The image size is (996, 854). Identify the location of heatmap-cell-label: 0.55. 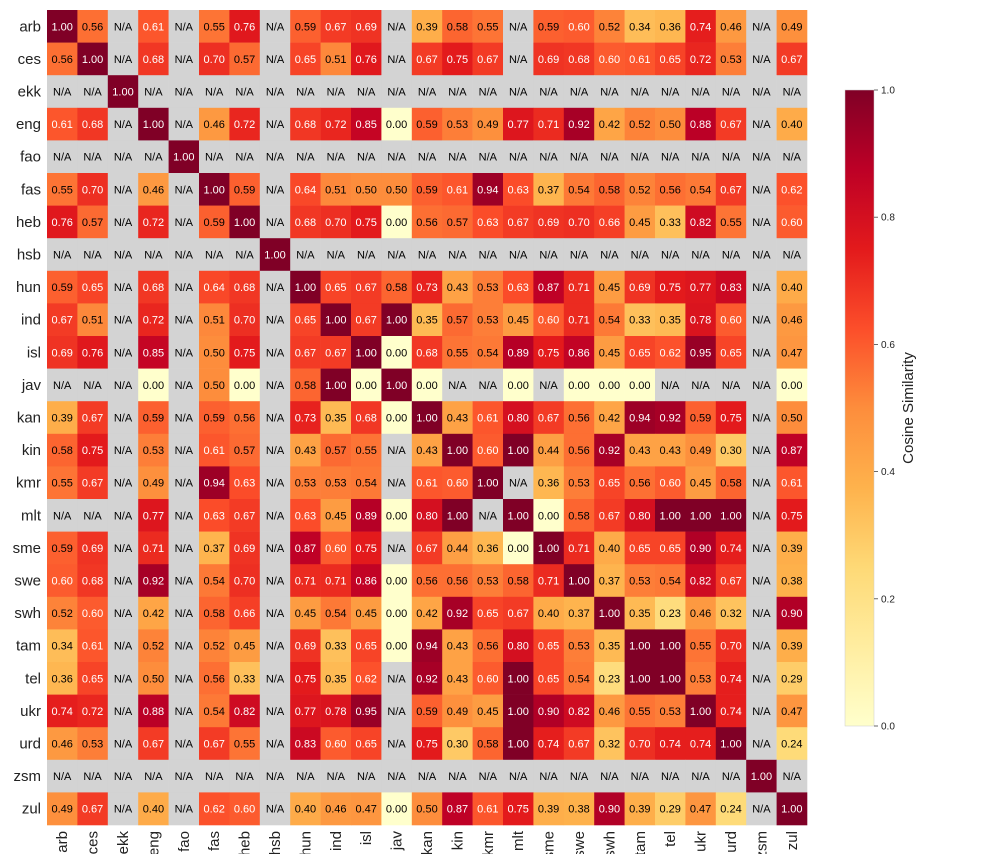
(61, 190).